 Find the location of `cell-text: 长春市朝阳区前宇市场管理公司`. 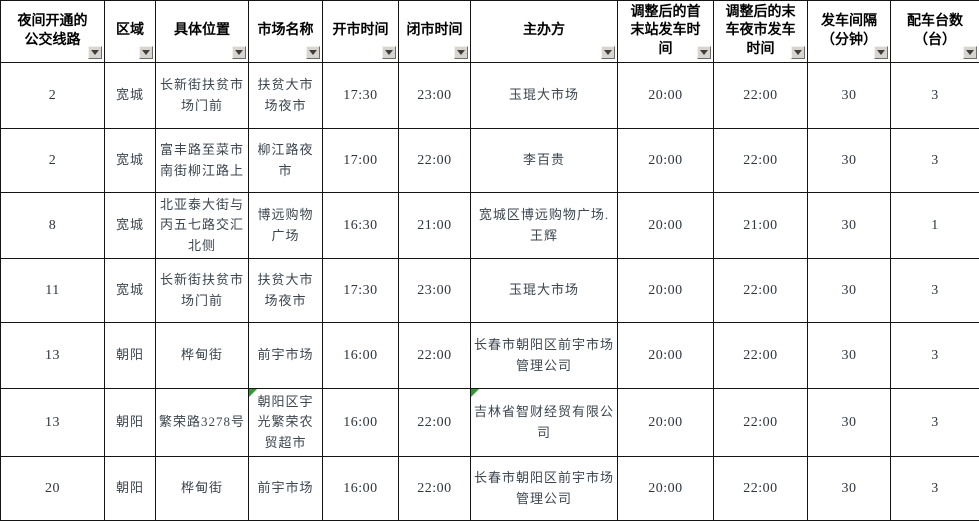

cell-text: 长春市朝阳区前宇市场管理公司 is located at coordinates (544, 487).